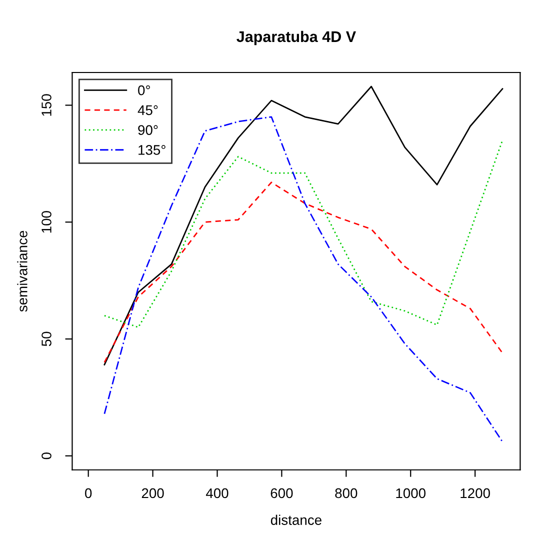 The height and width of the screenshot is (537, 543). What do you see at coordinates (47, 456) in the screenshot?
I see `y-tick-label: 0` at bounding box center [47, 456].